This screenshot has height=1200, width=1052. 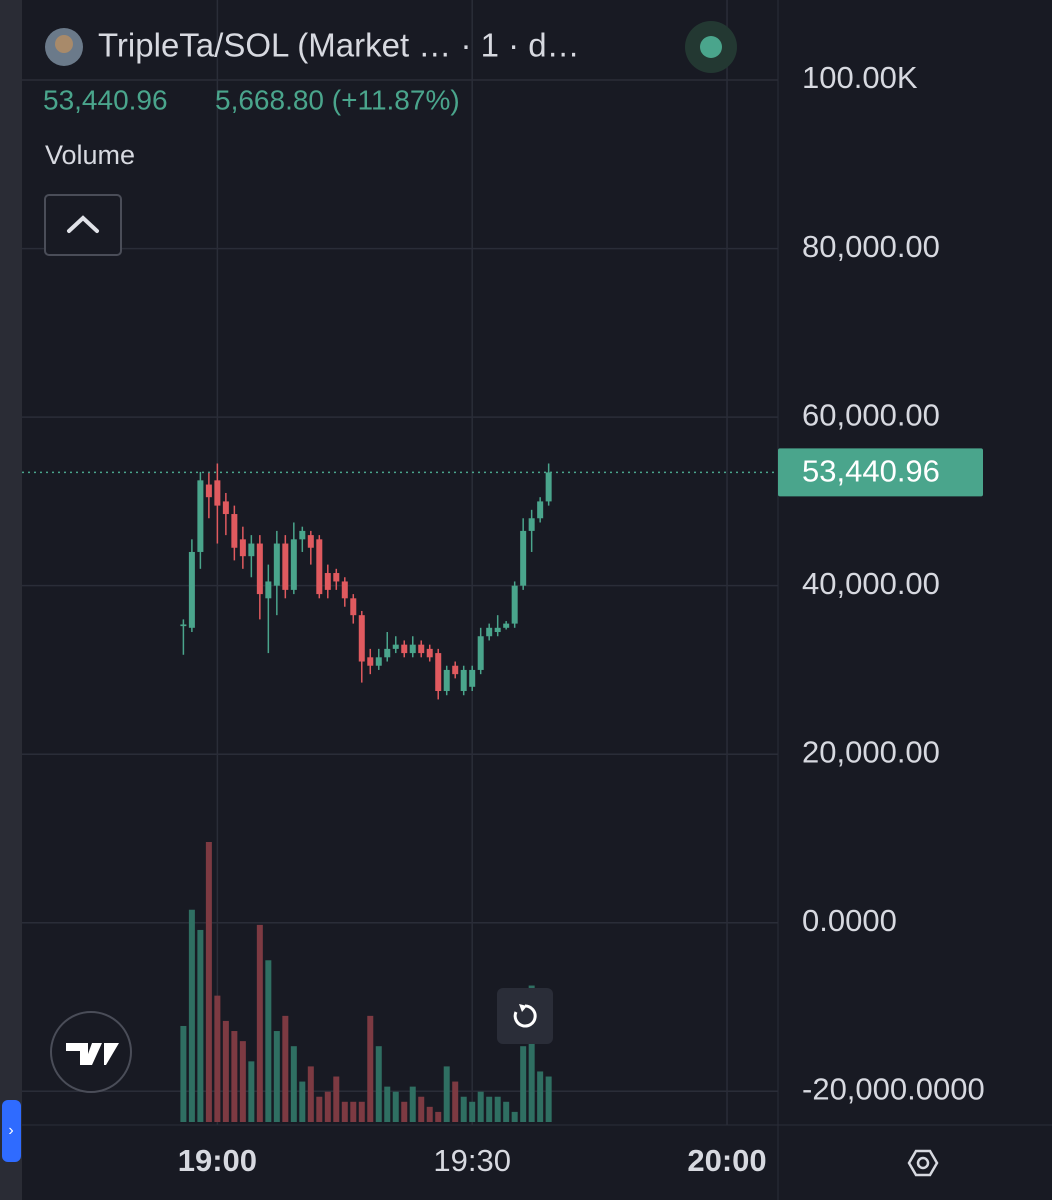 I want to click on collapse-button, so click(x=83, y=225).